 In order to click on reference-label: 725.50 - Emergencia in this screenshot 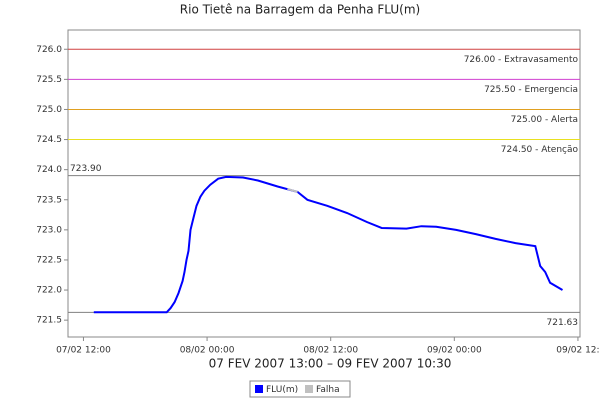, I will do `click(531, 90)`.